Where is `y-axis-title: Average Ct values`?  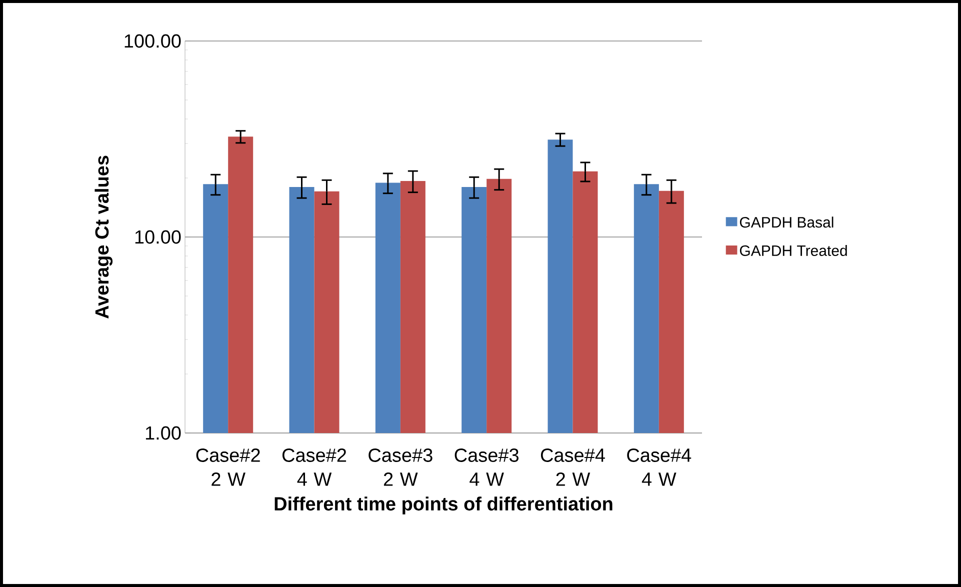
y-axis-title: Average Ct values is located at coordinates (103, 237).